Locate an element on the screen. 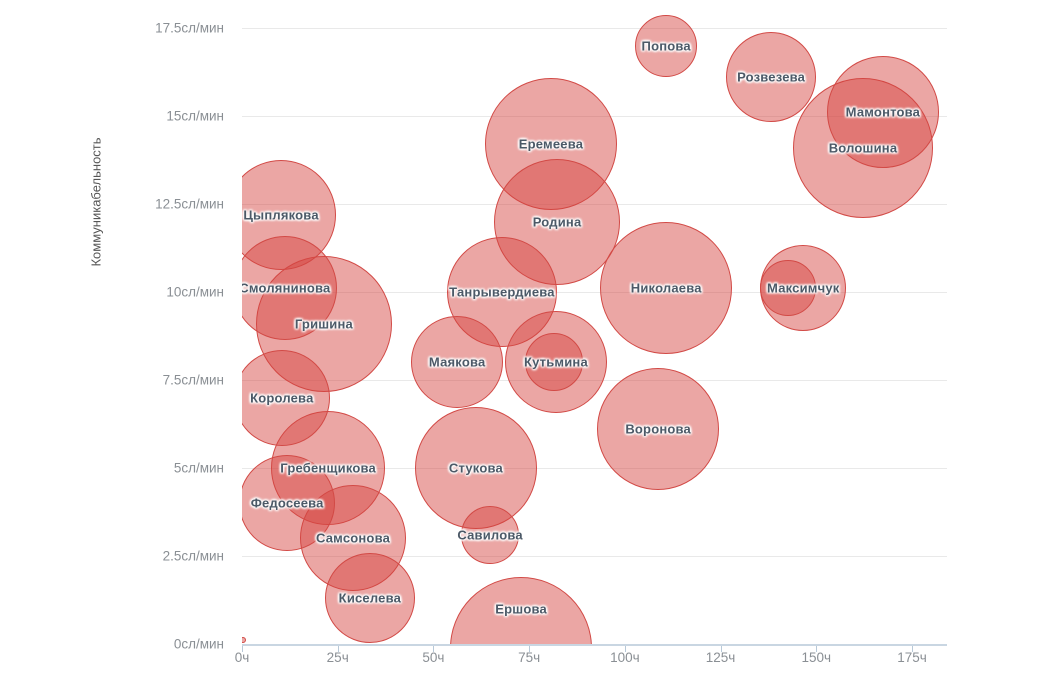 The image size is (1060, 680). bubble-Воронова is located at coordinates (658, 429).